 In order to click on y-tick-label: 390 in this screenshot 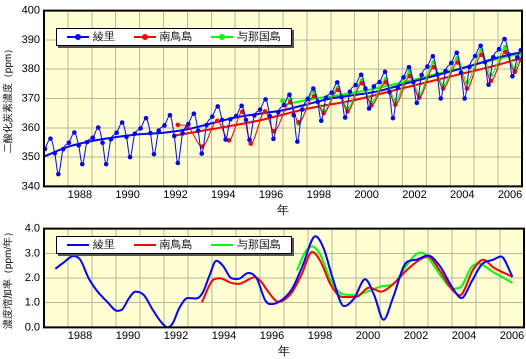, I will do `click(31, 40)`.